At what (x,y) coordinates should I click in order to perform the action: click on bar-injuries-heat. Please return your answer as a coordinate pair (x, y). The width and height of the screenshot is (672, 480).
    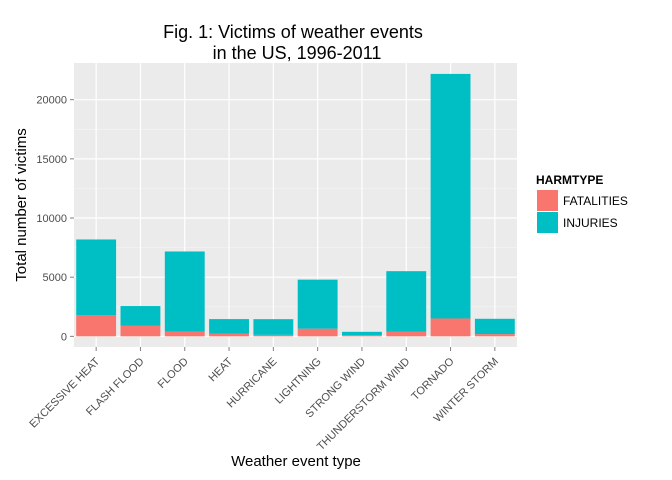
    Looking at the image, I should click on (229, 326).